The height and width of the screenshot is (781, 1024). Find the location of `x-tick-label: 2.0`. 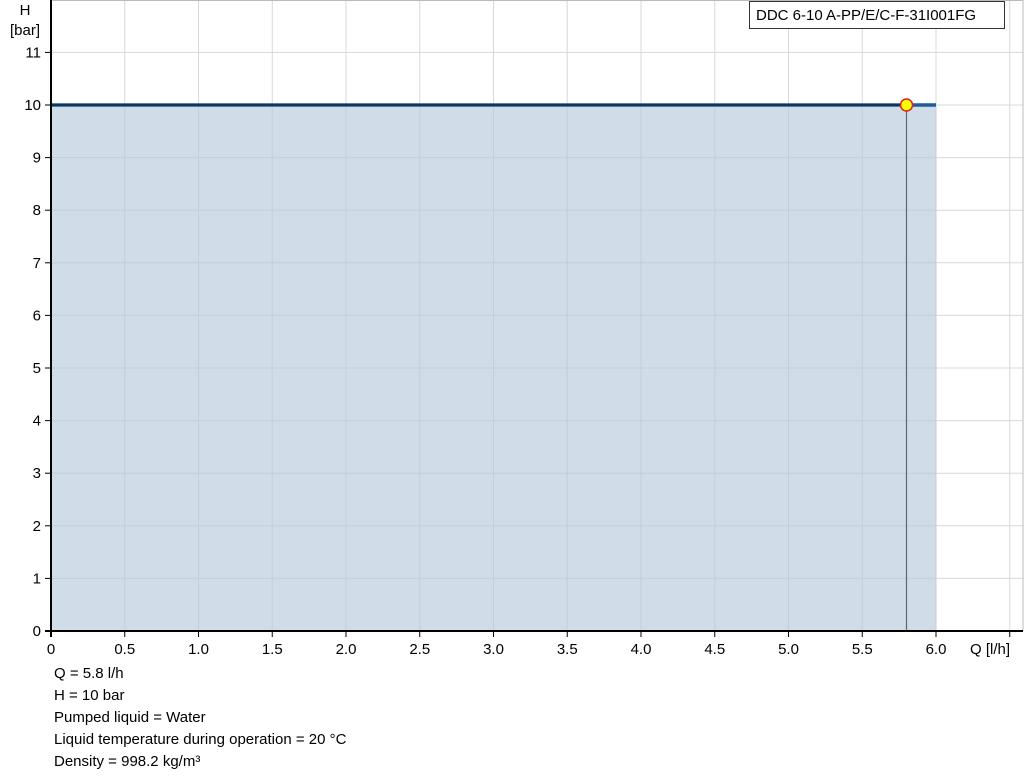

x-tick-label: 2.0 is located at coordinates (346, 649).